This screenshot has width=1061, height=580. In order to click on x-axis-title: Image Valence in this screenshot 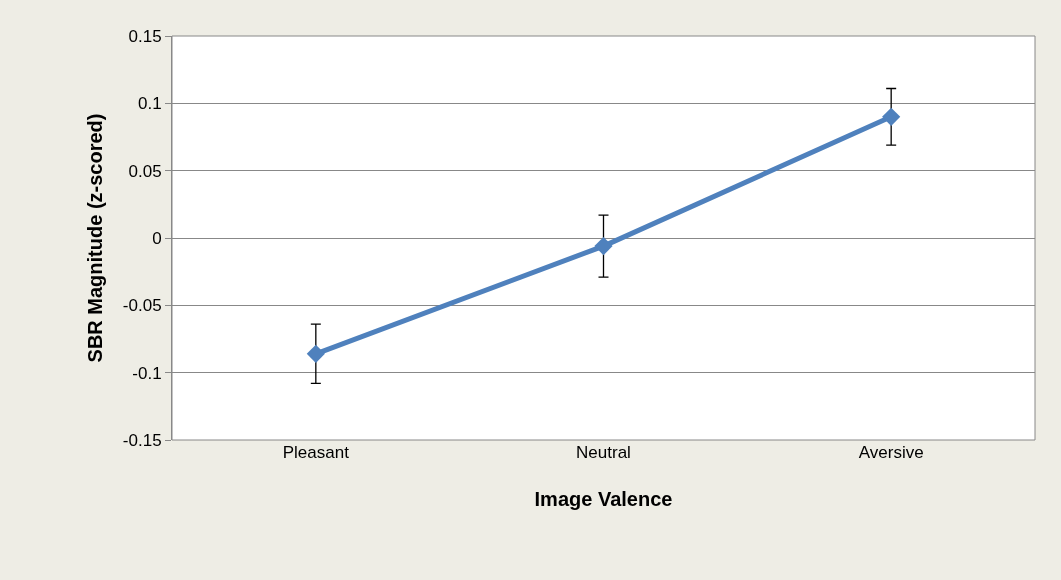, I will do `click(603, 498)`.